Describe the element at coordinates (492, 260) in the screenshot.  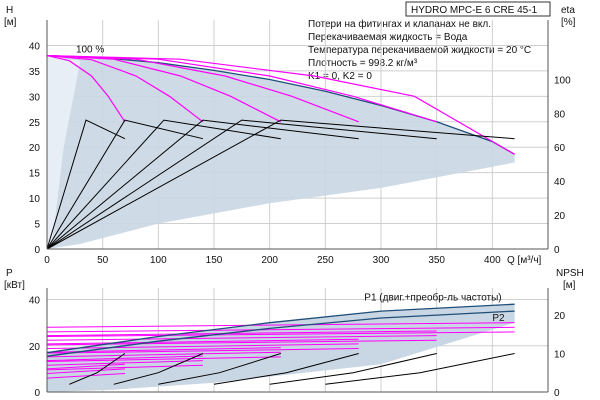
I see `x-tick-label: 400` at that location.